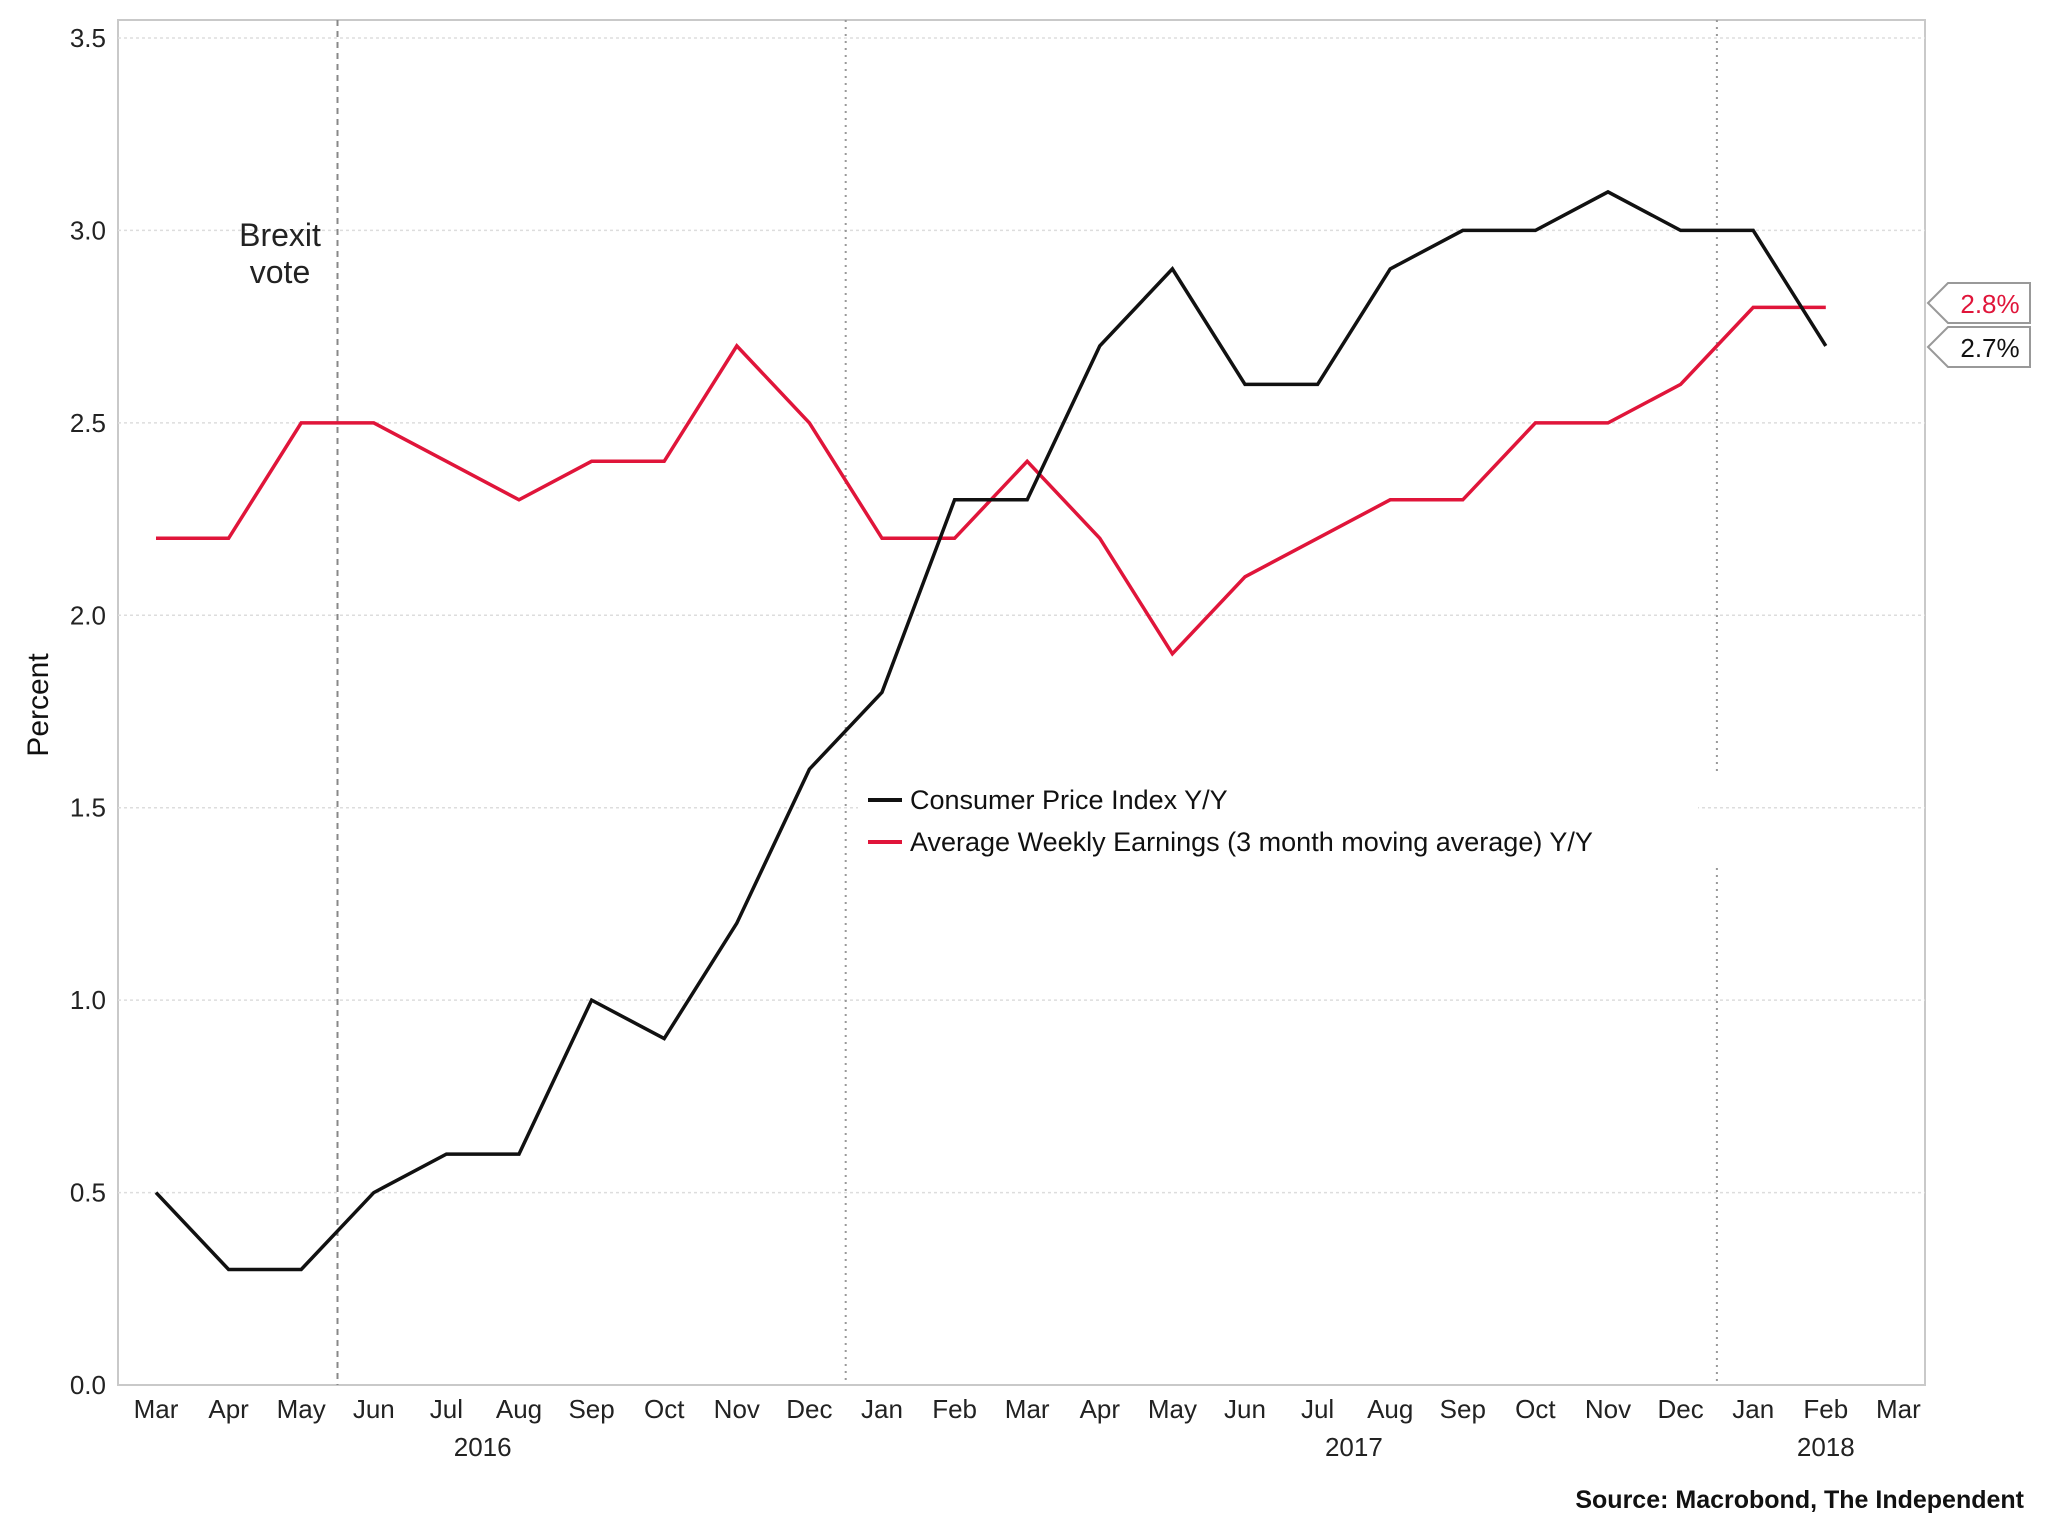 The height and width of the screenshot is (1536, 2048). Describe the element at coordinates (1069, 800) in the screenshot. I see `legend-label-cpi: Consumer Price Index Y/Y` at that location.